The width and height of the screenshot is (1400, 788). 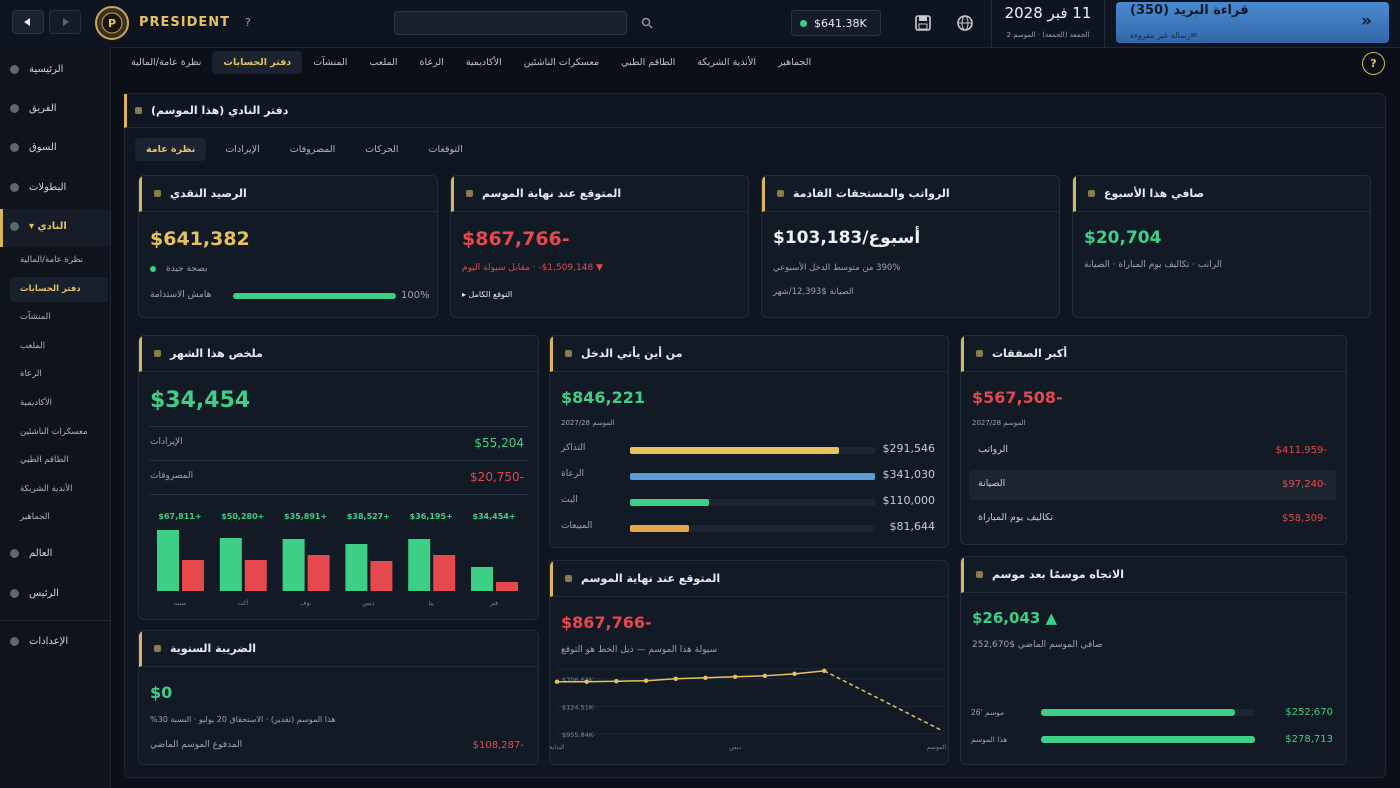 What do you see at coordinates (33, 108) in the screenshot?
I see `sidebar-item: الفريق` at bounding box center [33, 108].